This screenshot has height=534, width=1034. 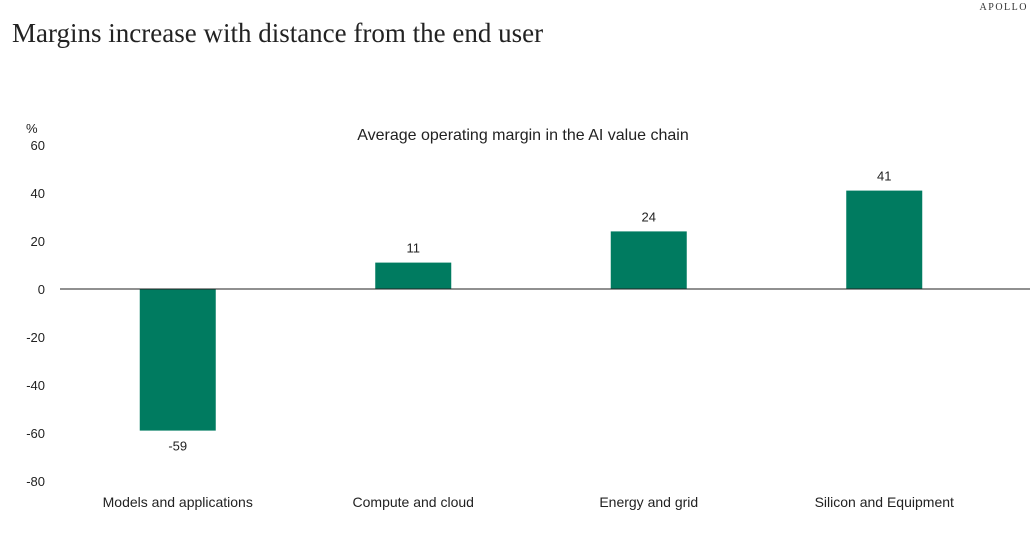 I want to click on data-label: 24, so click(x=649, y=216).